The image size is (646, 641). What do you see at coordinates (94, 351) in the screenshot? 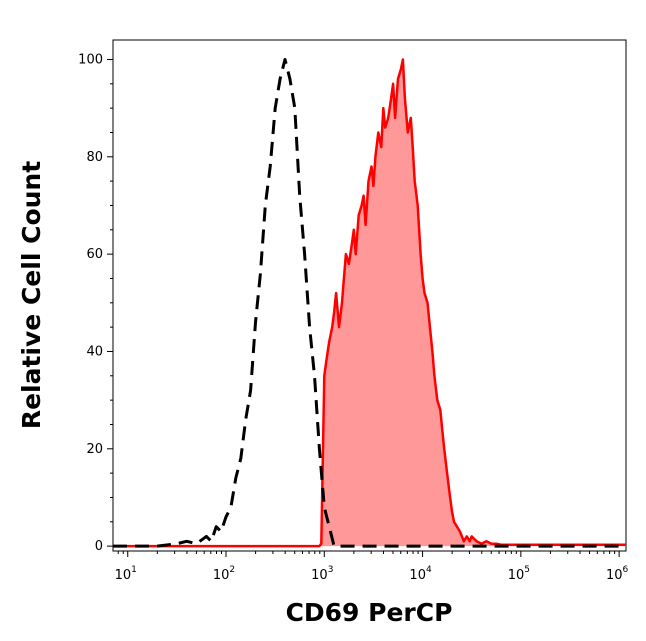
I see `y-tick-label: 40` at bounding box center [94, 351].